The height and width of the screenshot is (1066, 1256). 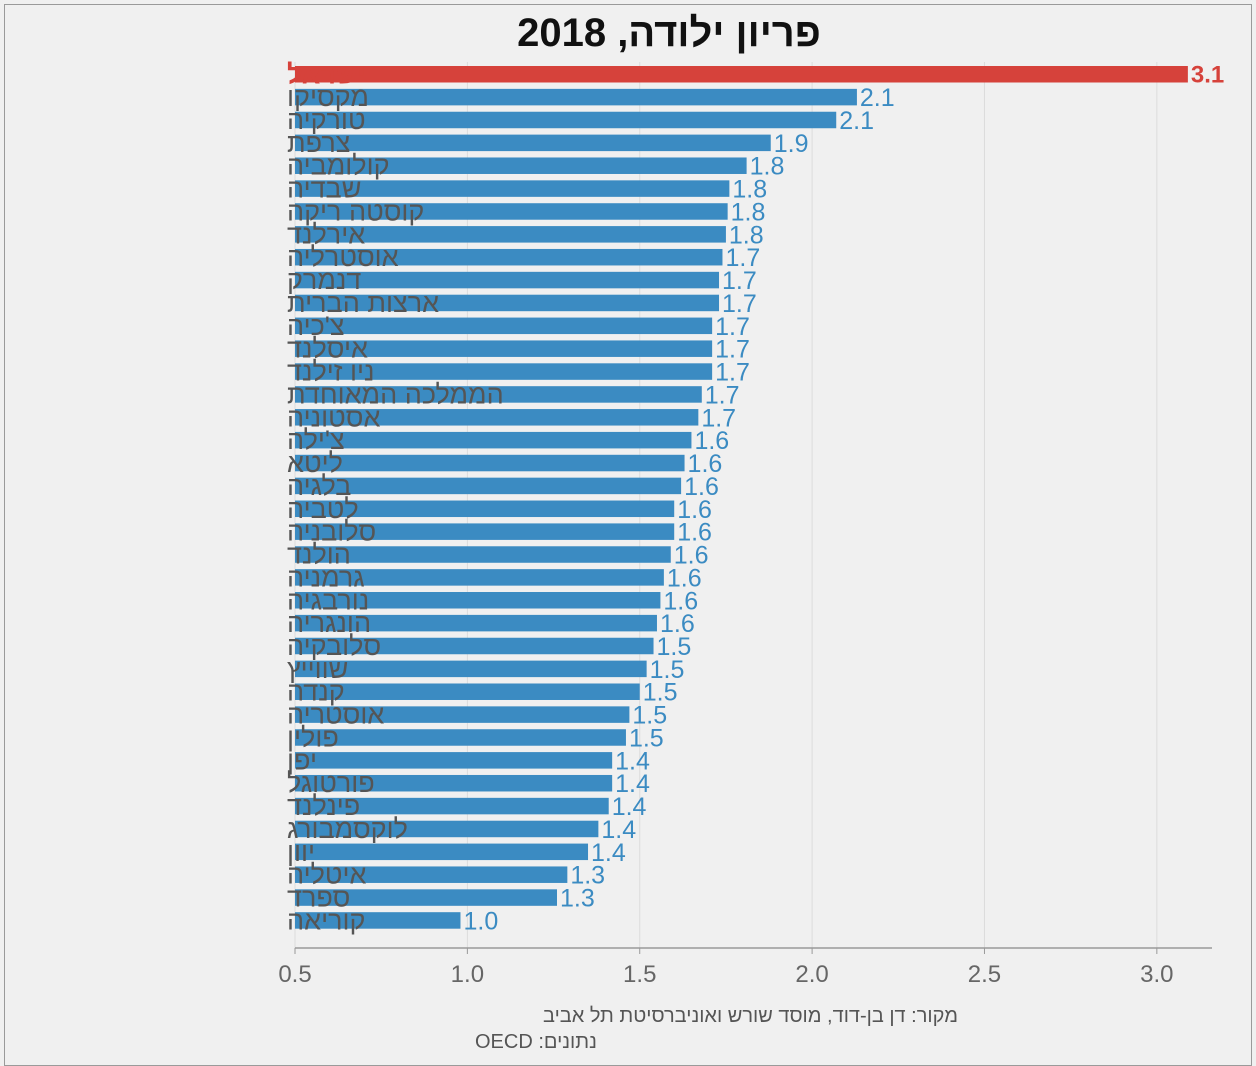 I want to click on category-label: נורבגיה, so click(x=328, y=600).